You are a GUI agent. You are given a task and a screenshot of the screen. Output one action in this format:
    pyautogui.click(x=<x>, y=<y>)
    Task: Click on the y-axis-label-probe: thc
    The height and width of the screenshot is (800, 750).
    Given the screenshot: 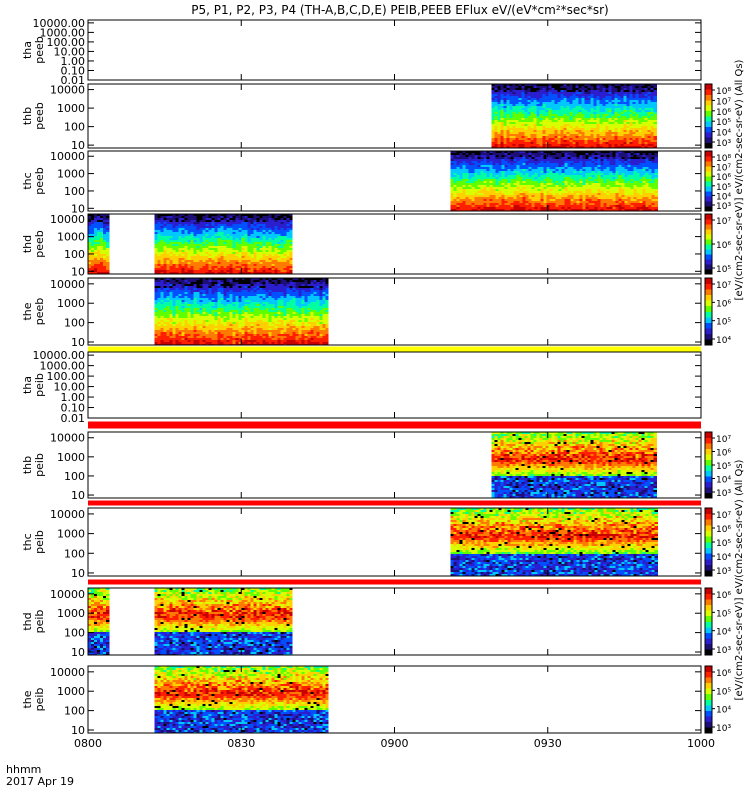 What is the action you would take?
    pyautogui.click(x=27, y=180)
    